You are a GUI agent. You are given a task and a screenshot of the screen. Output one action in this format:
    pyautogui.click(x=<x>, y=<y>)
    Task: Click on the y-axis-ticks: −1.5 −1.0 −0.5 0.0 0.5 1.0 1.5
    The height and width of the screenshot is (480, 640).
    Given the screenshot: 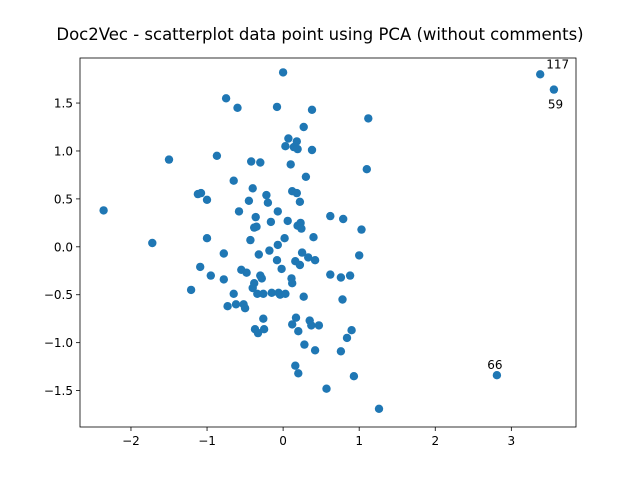 What is the action you would take?
    pyautogui.click(x=62, y=247)
    